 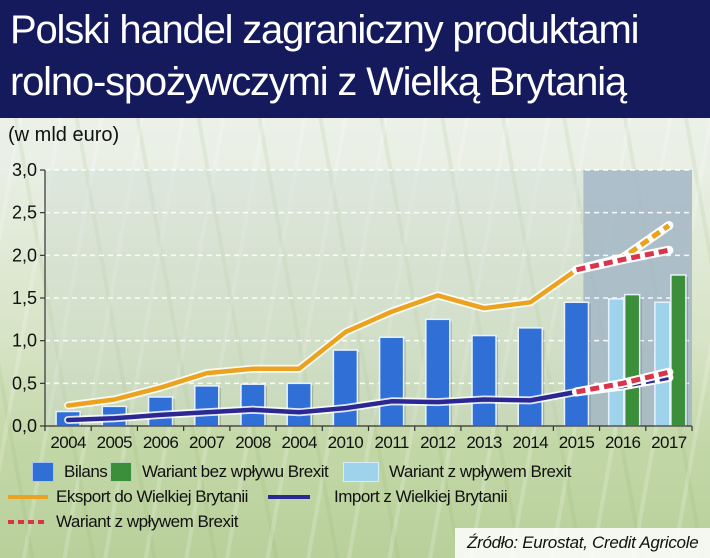 What do you see at coordinates (43, 472) in the screenshot?
I see `bilans-swatch-icon` at bounding box center [43, 472].